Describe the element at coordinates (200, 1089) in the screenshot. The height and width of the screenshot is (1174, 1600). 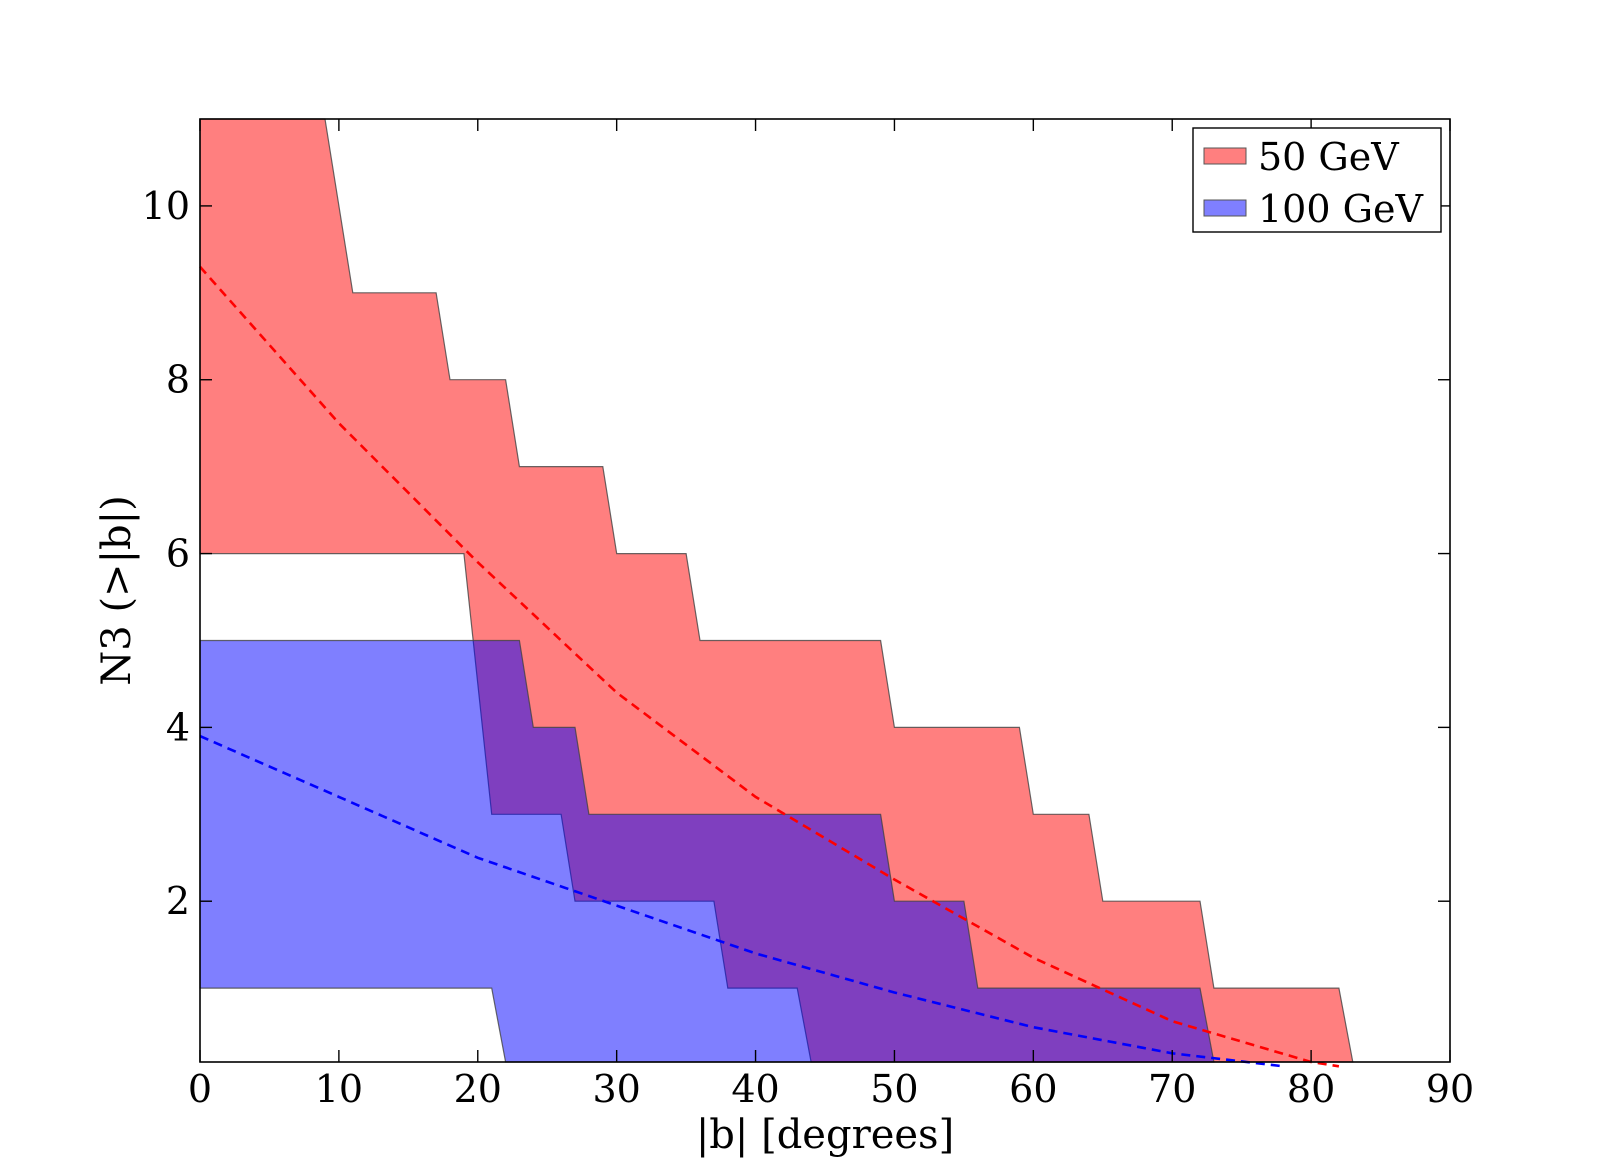
I see `x-tick-label: 0` at that location.